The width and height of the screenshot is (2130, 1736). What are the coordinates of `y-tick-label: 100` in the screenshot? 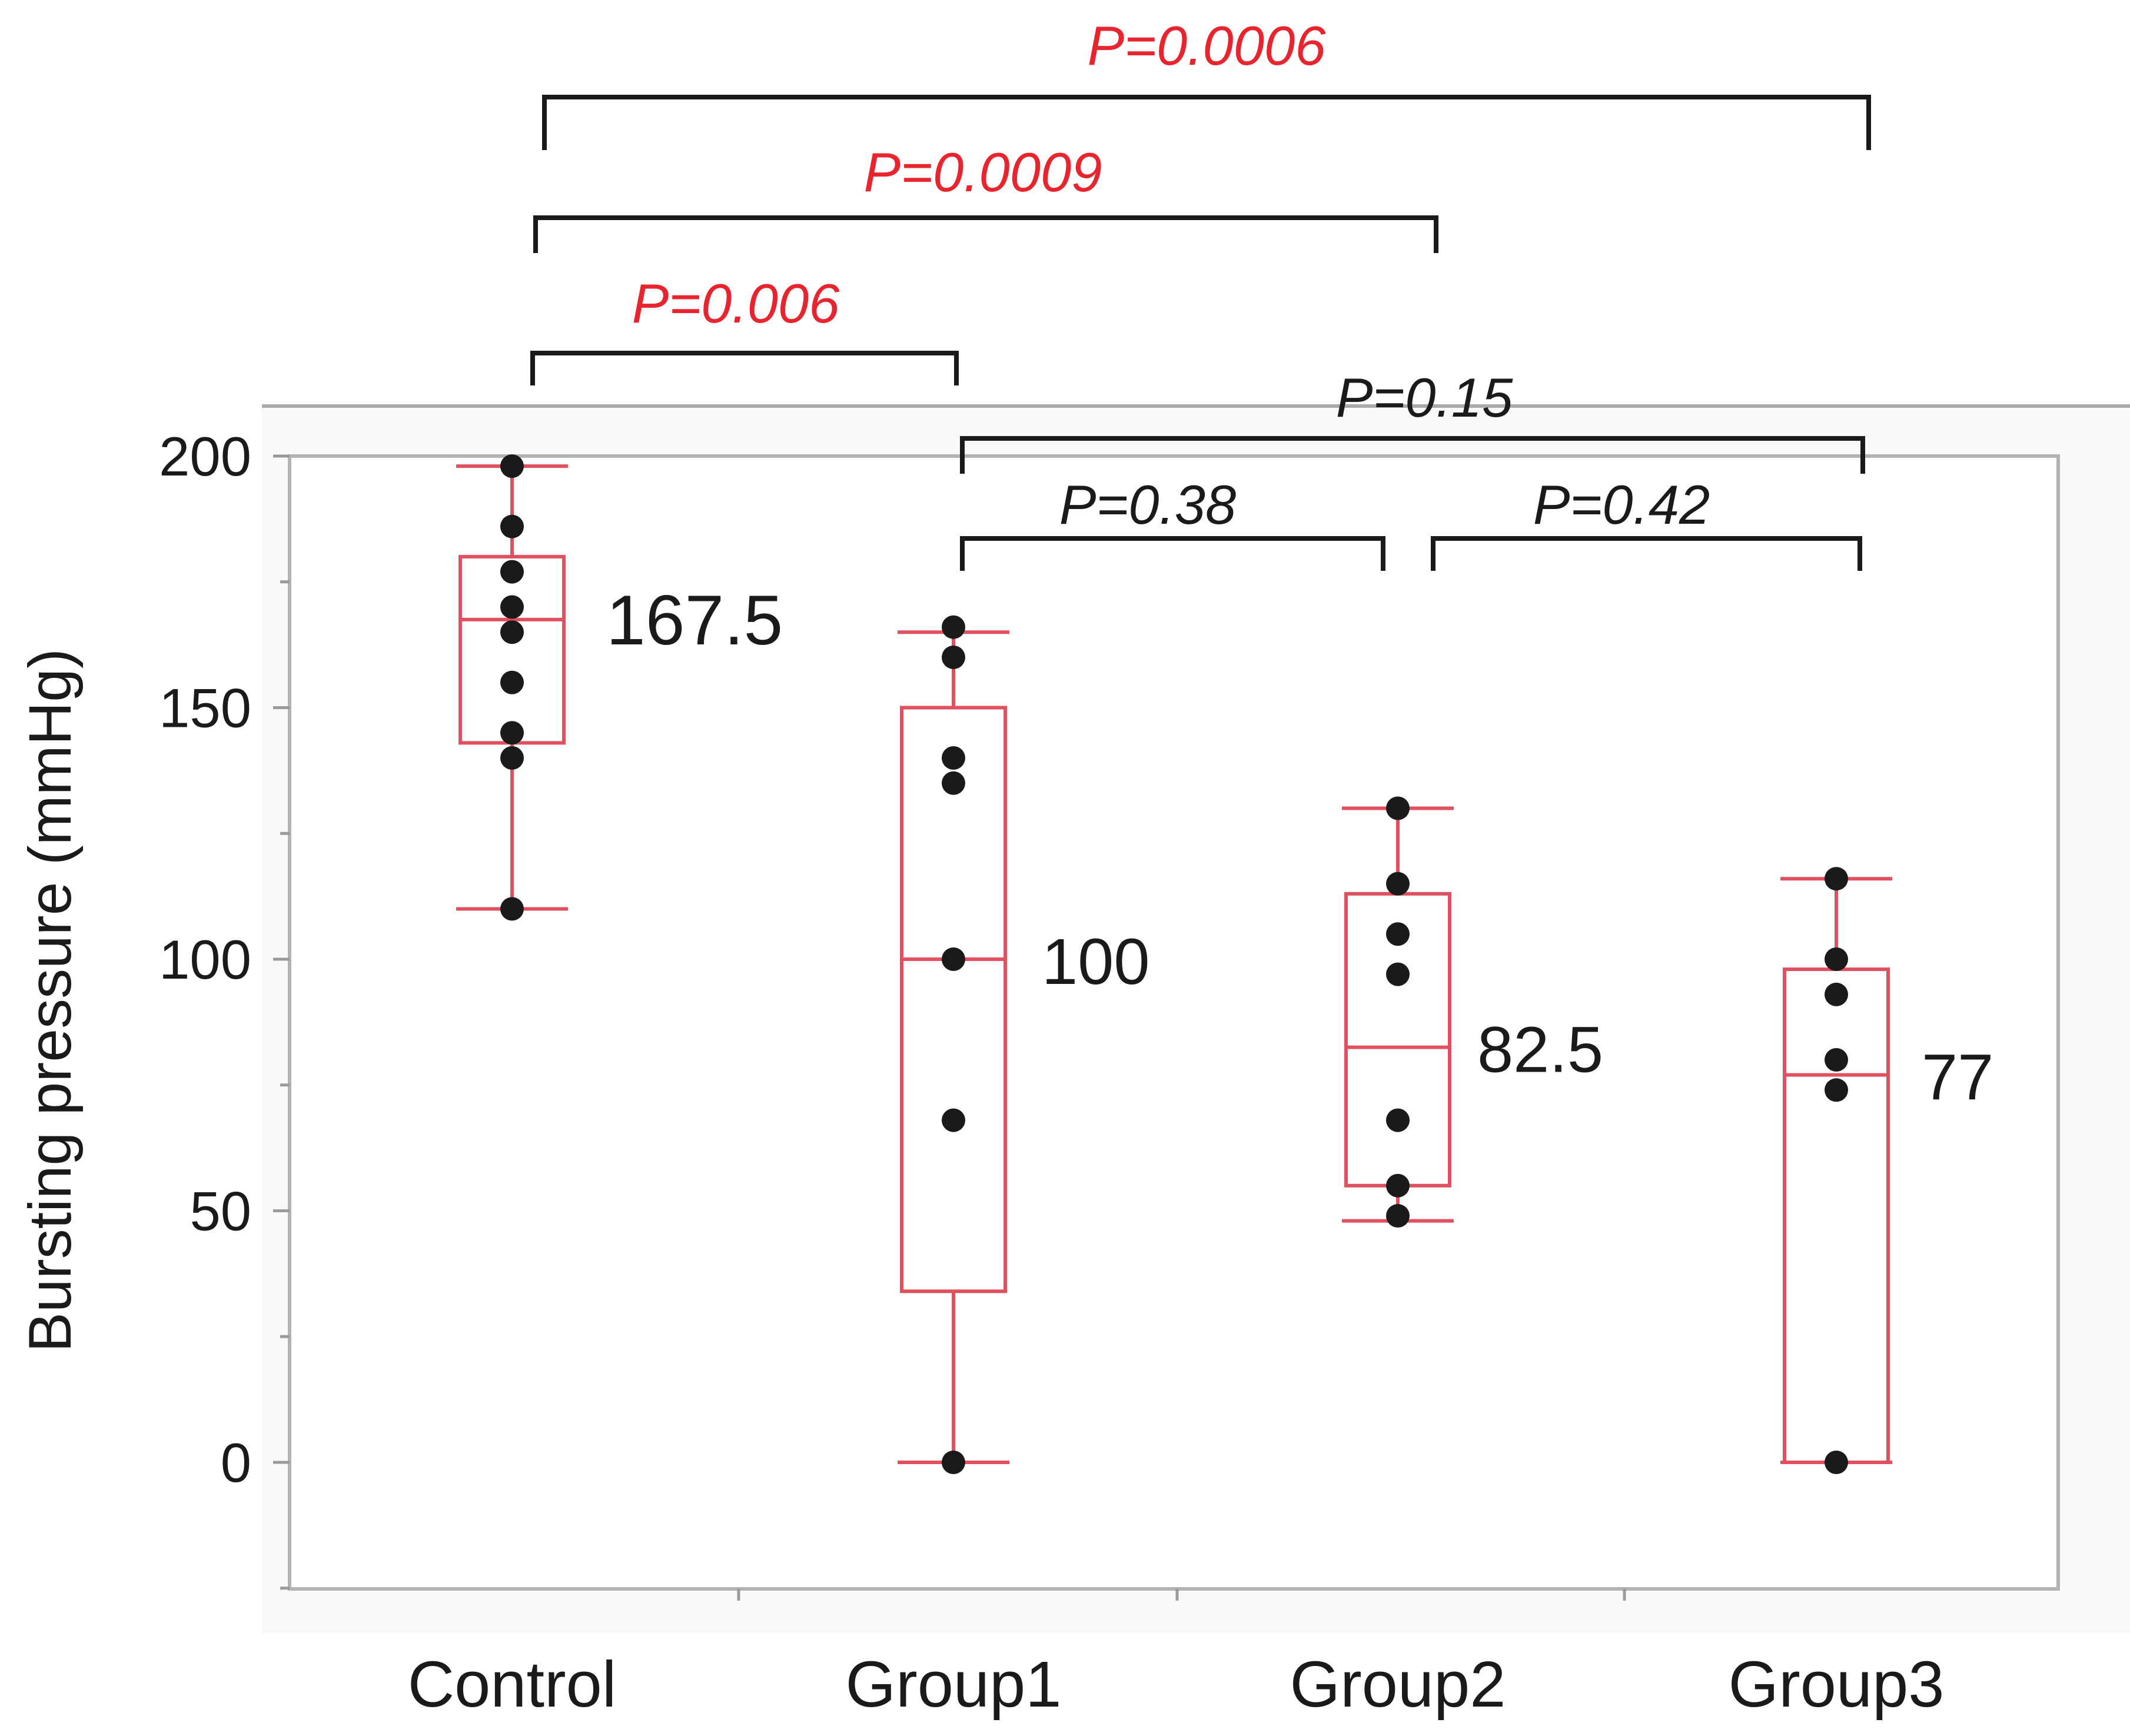 It's located at (205, 960).